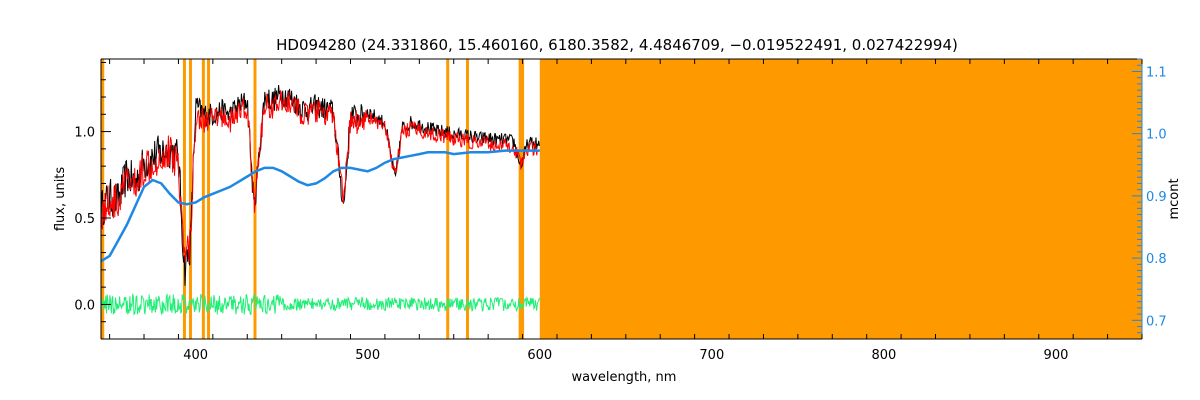 The image size is (1200, 400). What do you see at coordinates (320, 304) in the screenshot?
I see `residual-line` at bounding box center [320, 304].